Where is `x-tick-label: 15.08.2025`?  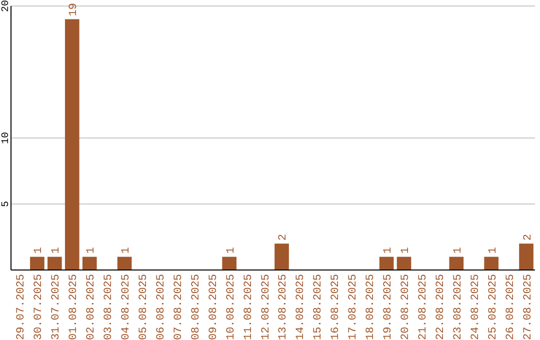
x-tick-label: 15.08.2025 is located at coordinates (318, 307).